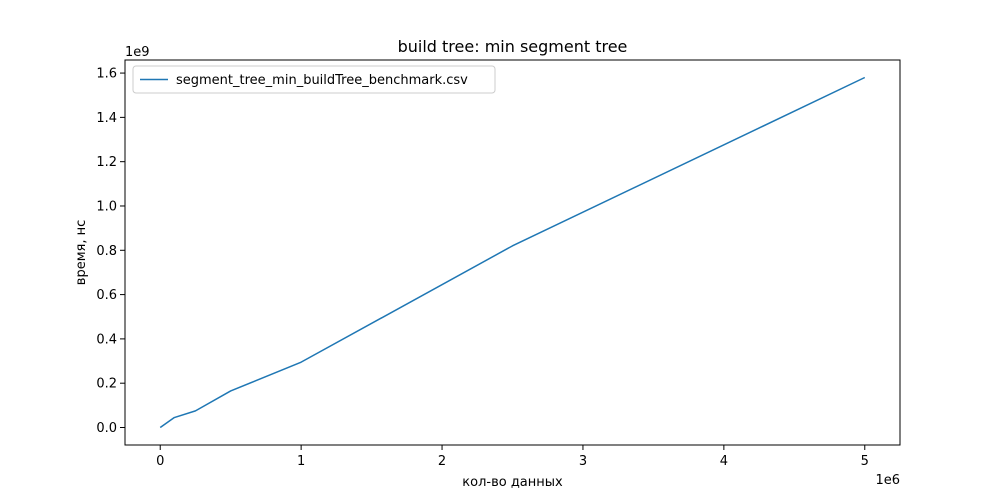 Image resolution: width=1000 pixels, height=500 pixels. I want to click on y-axis-label: время, нс, so click(81, 252).